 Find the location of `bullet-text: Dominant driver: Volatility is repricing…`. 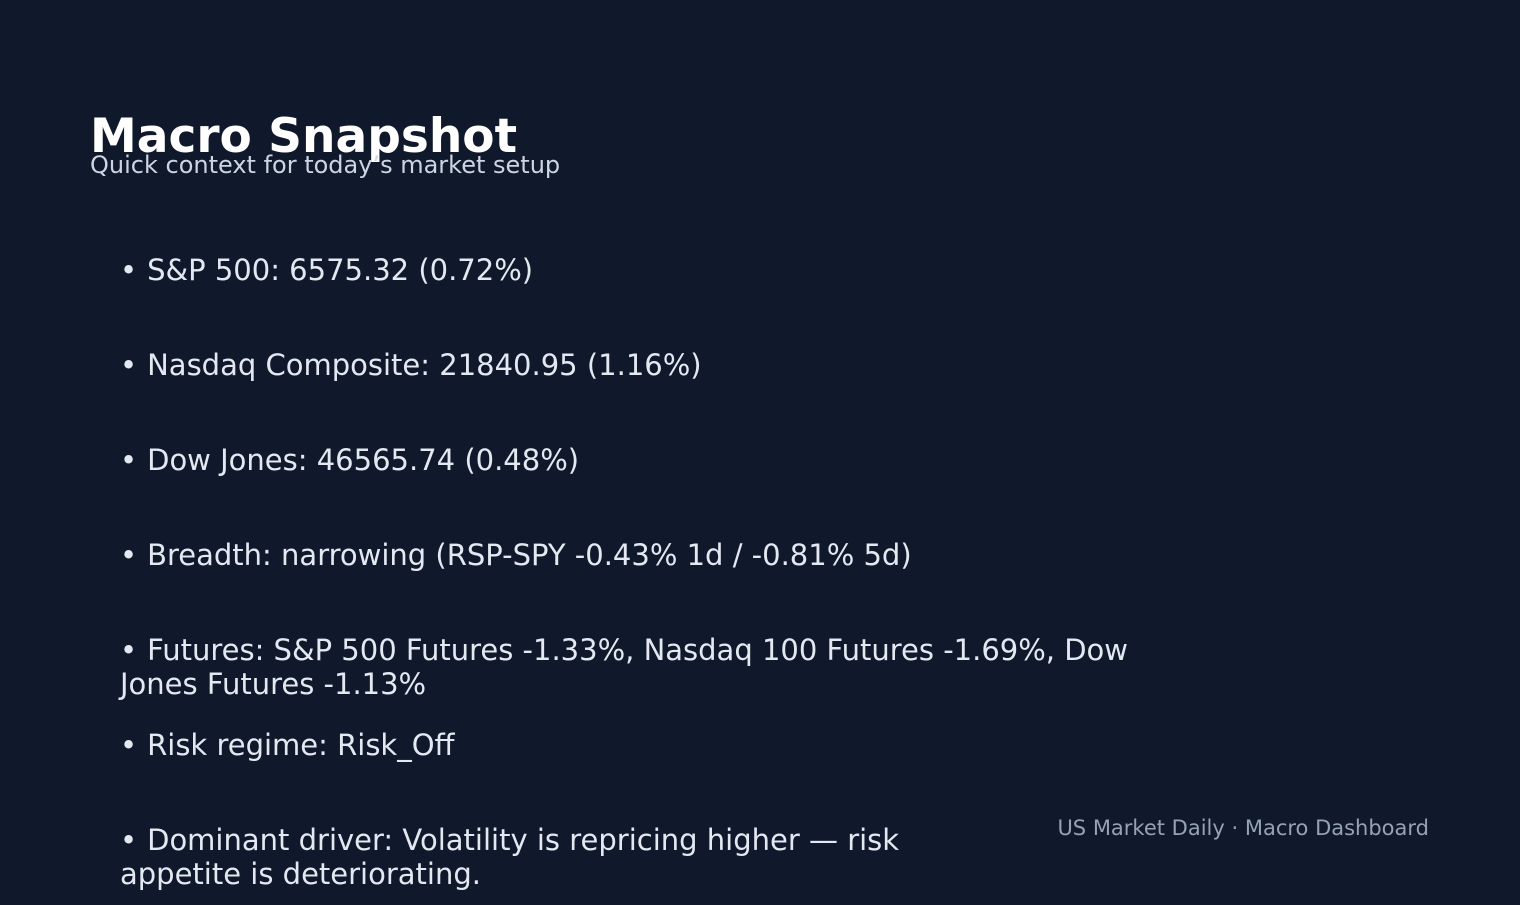

bullet-text: Dominant driver: Volatility is repricing… is located at coordinates (510, 857).